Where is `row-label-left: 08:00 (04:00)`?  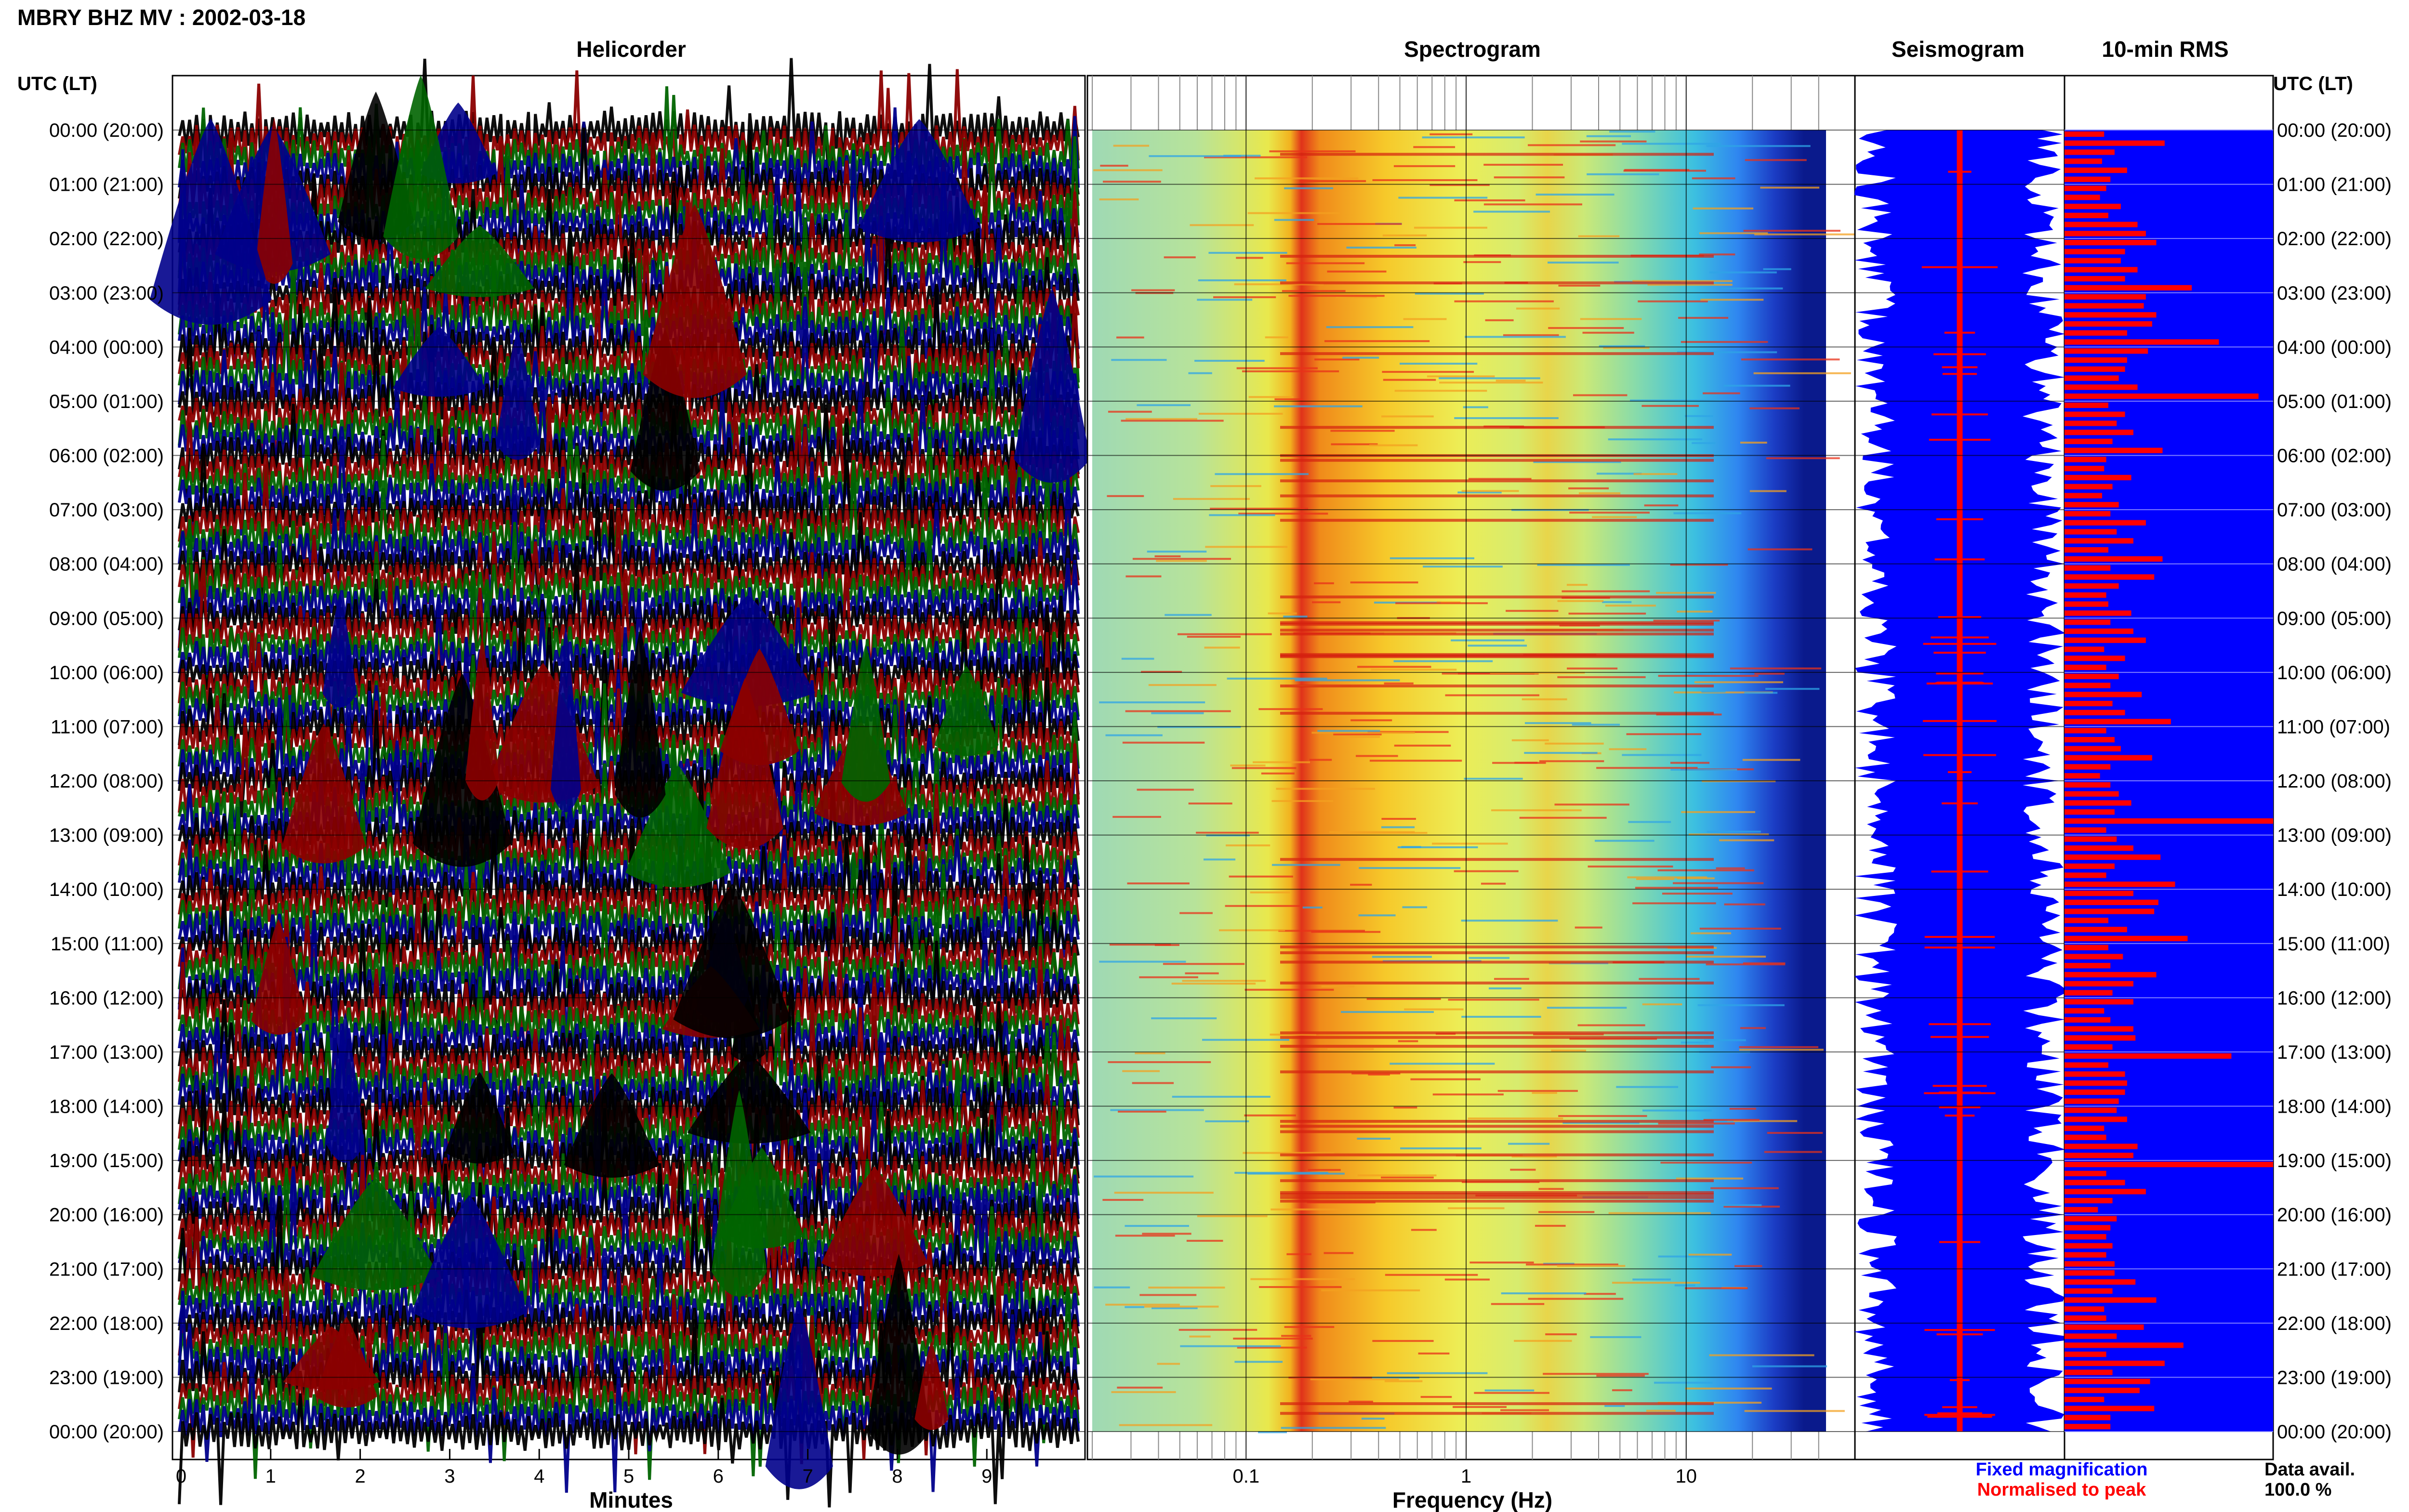 row-label-left: 08:00 (04:00) is located at coordinates (106, 564).